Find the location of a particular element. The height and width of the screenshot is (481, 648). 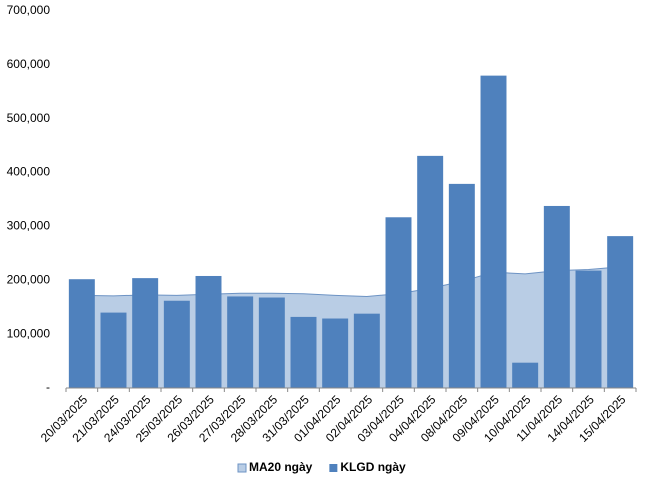

legend-label: MA20 ngày is located at coordinates (281, 467).